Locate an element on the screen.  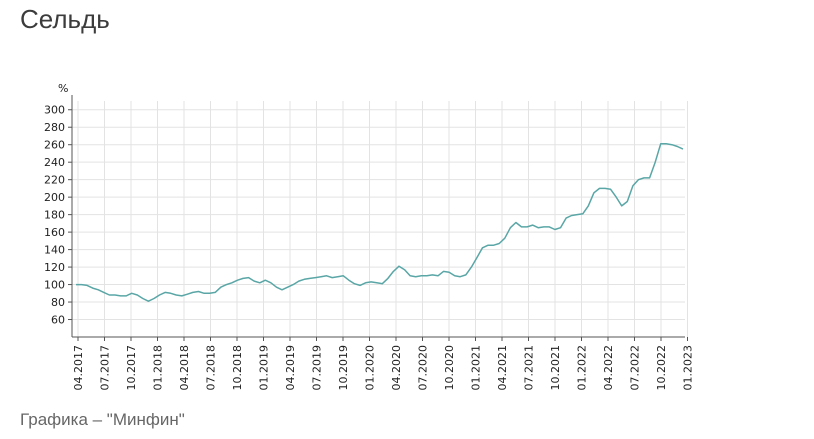
x-tick-label: 01.2022 is located at coordinates (582, 368).